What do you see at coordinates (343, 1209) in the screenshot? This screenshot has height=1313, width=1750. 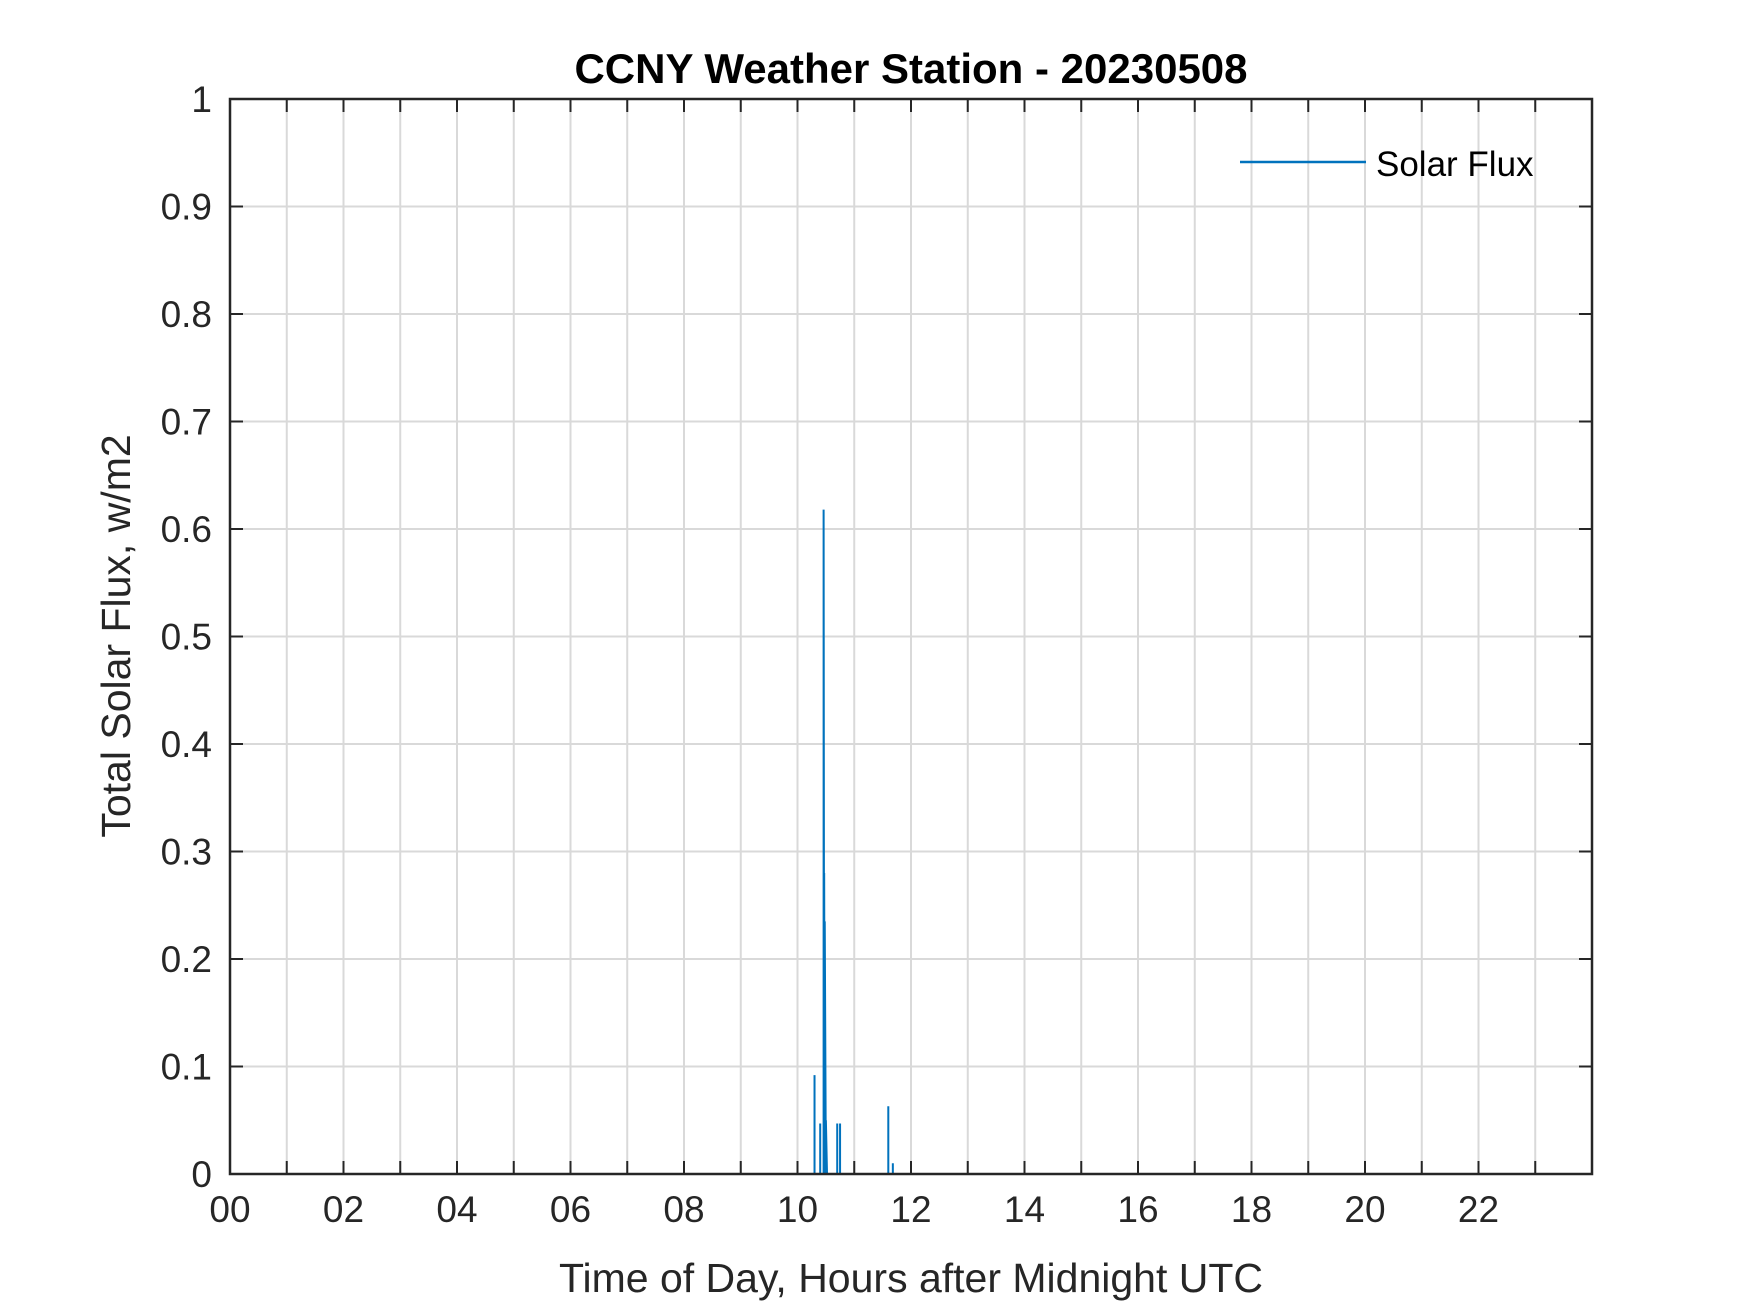 I see `x-tick-label: 02` at bounding box center [343, 1209].